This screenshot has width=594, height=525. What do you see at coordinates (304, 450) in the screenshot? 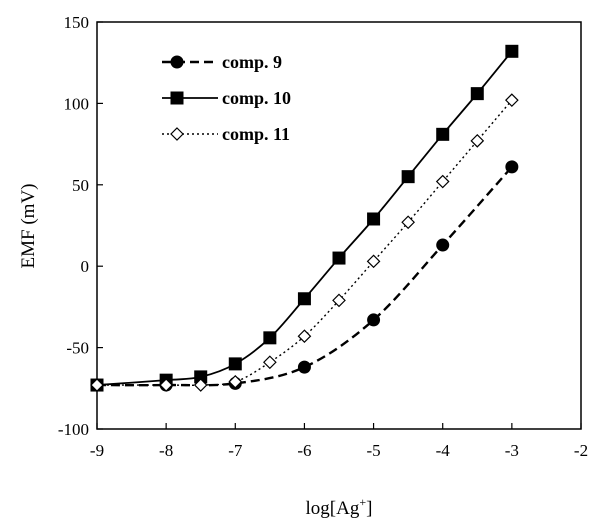
I see `x-tick-label: -6` at bounding box center [304, 450].